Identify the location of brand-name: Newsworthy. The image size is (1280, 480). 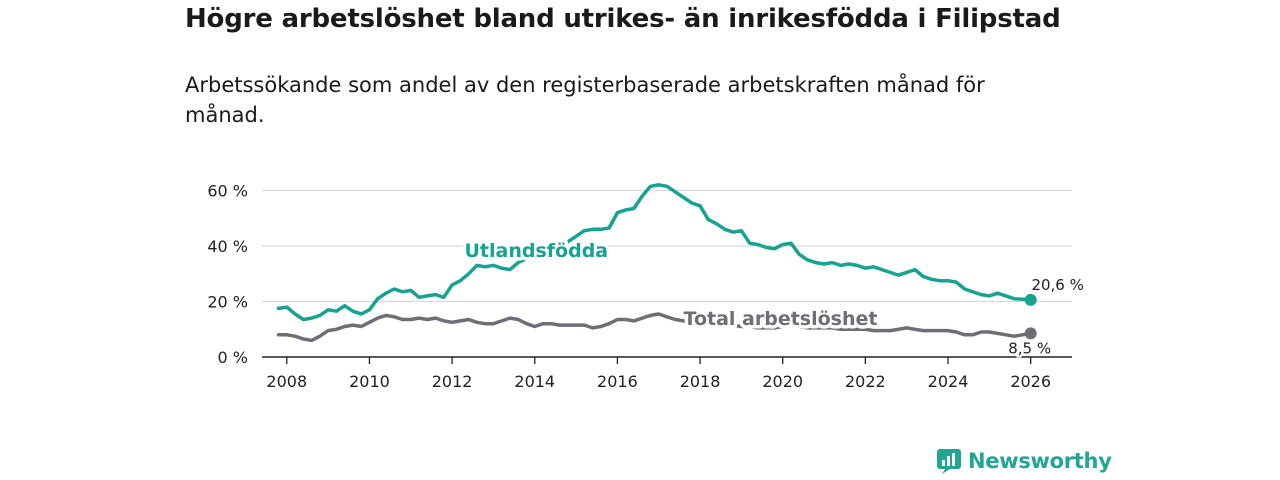
(1040, 461).